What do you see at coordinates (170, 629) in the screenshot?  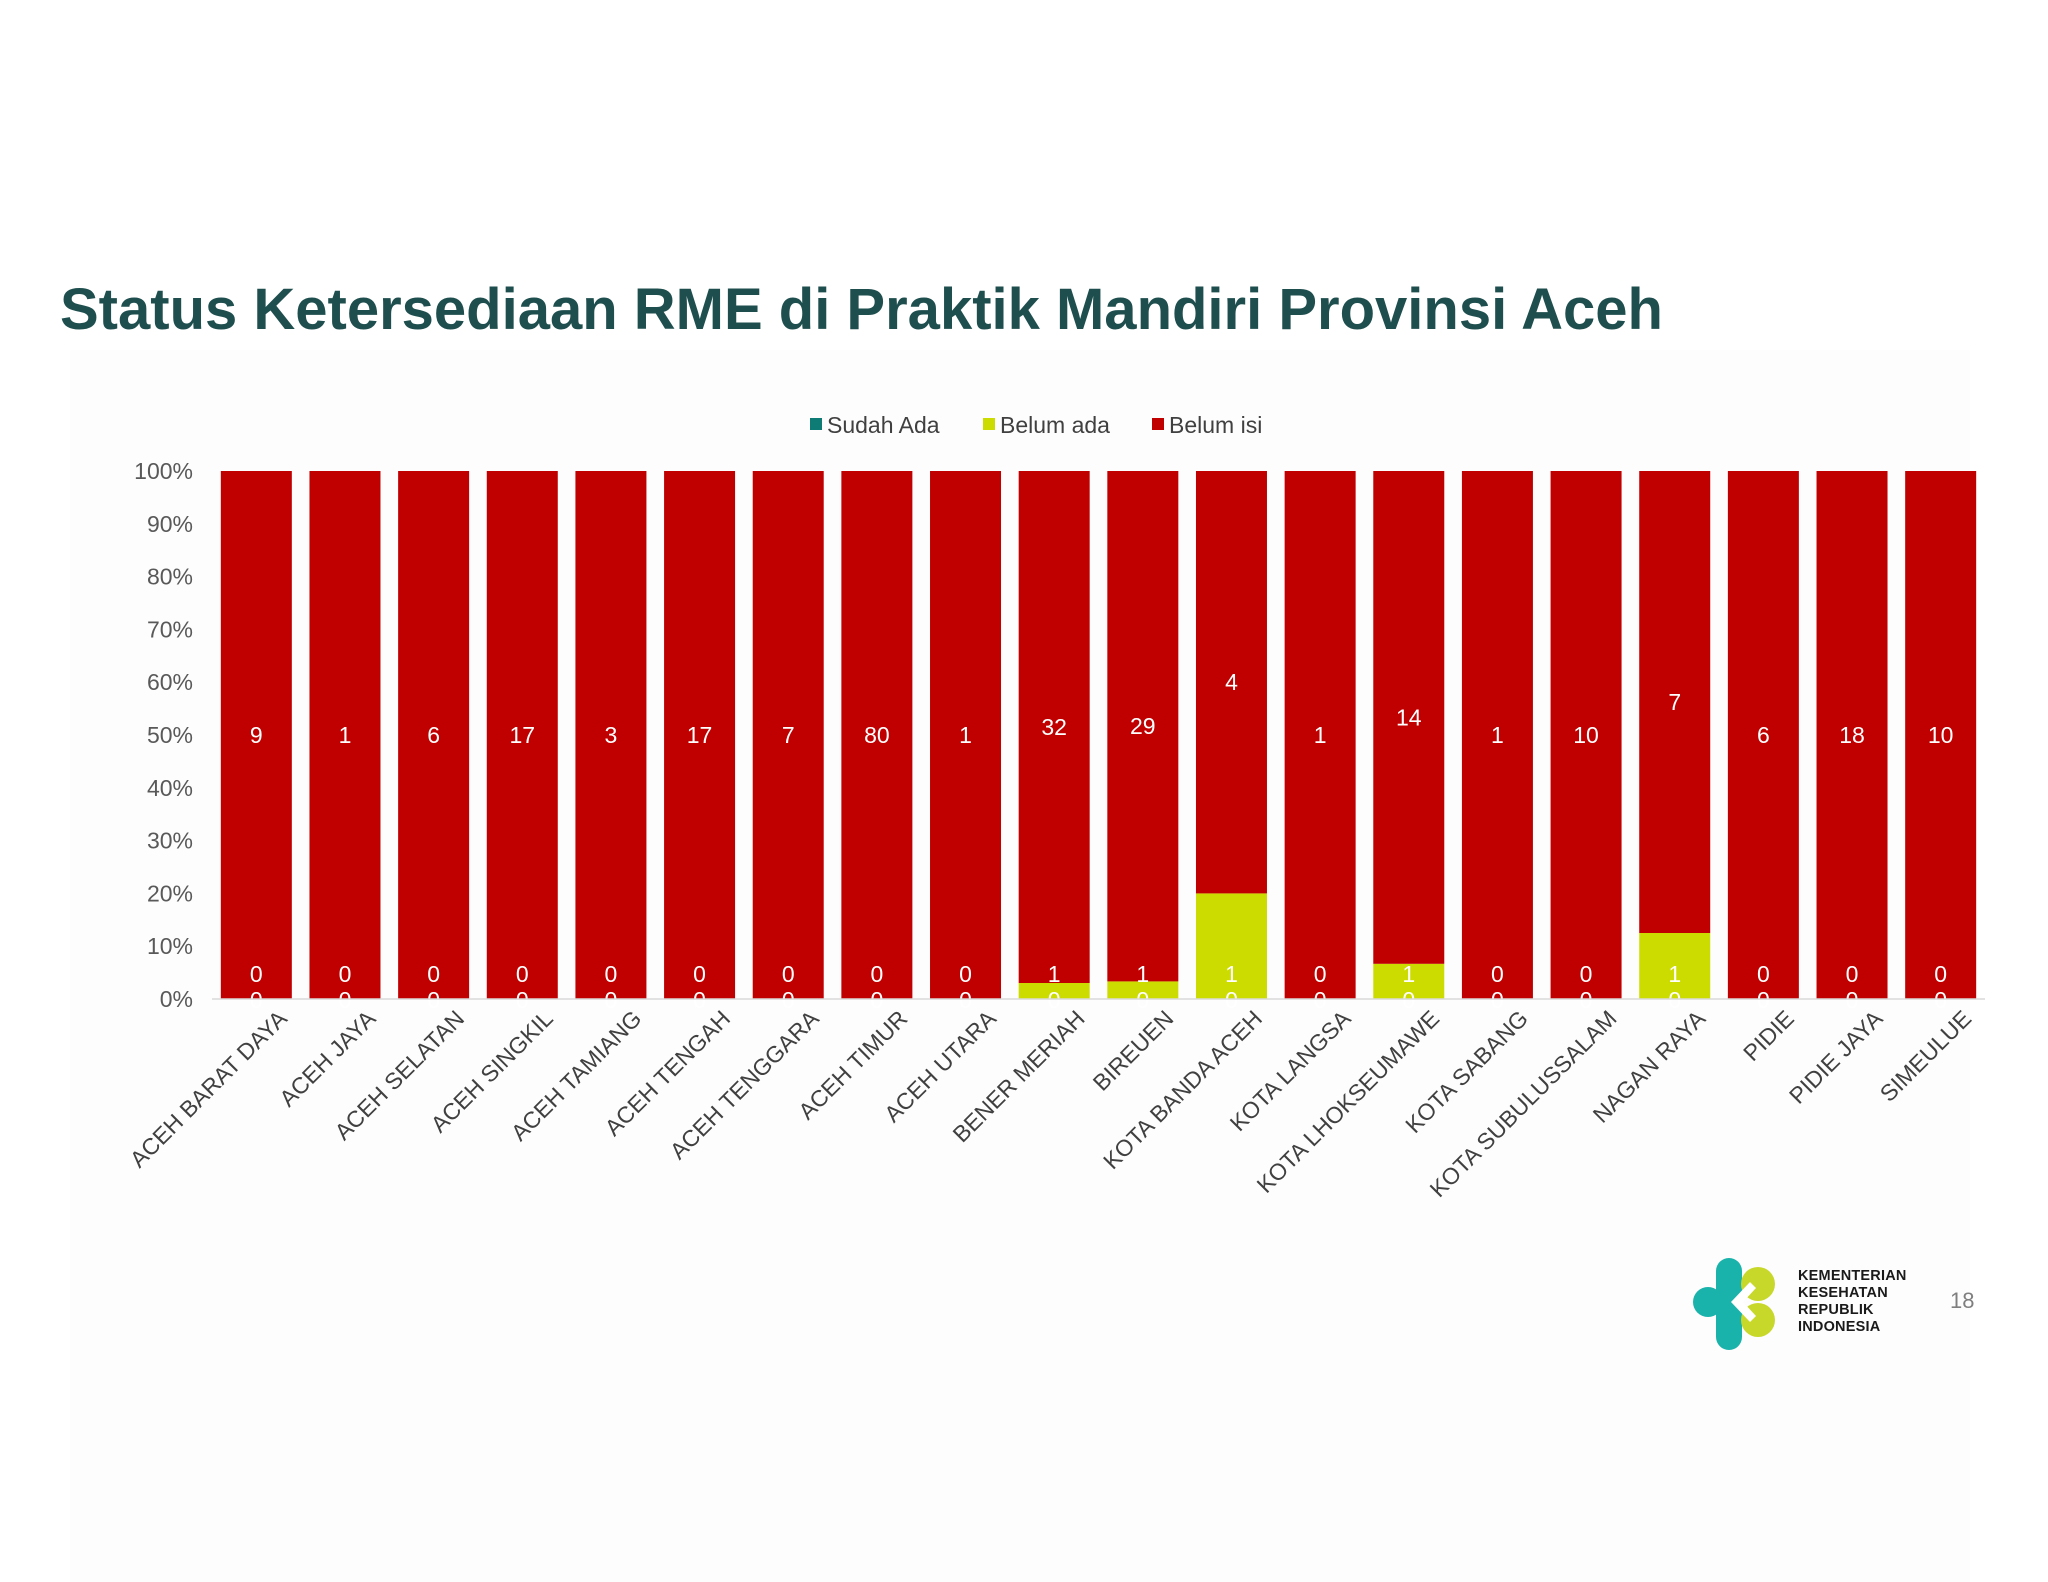 I see `y-tick-label: 70%` at bounding box center [170, 629].